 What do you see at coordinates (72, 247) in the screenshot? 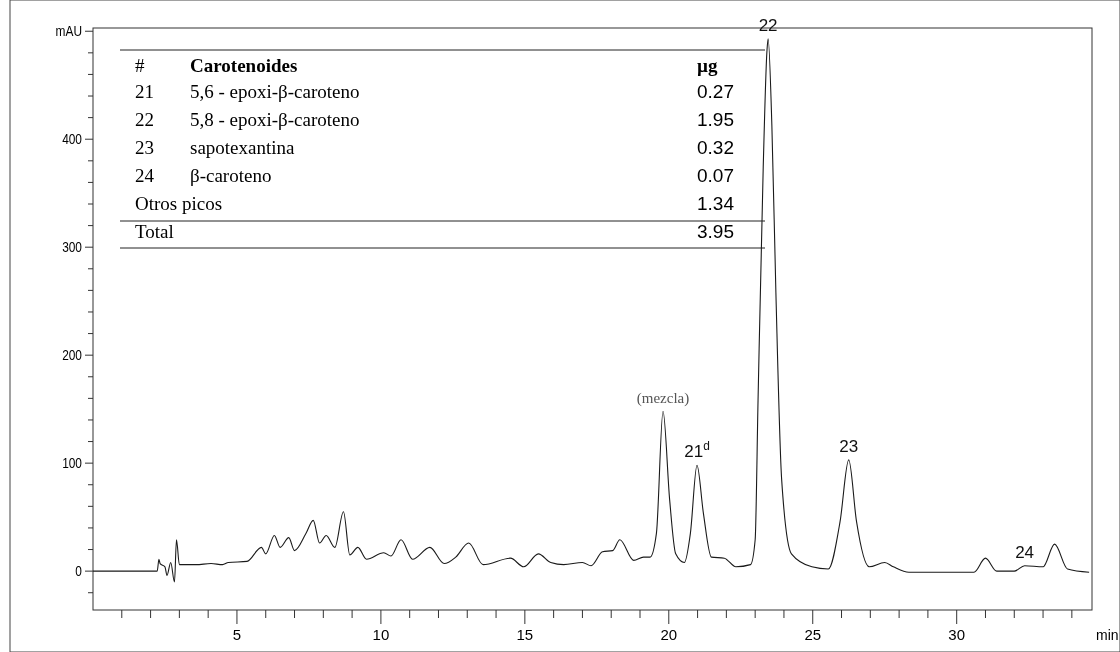
I see `y-tick-label: 300` at bounding box center [72, 247].